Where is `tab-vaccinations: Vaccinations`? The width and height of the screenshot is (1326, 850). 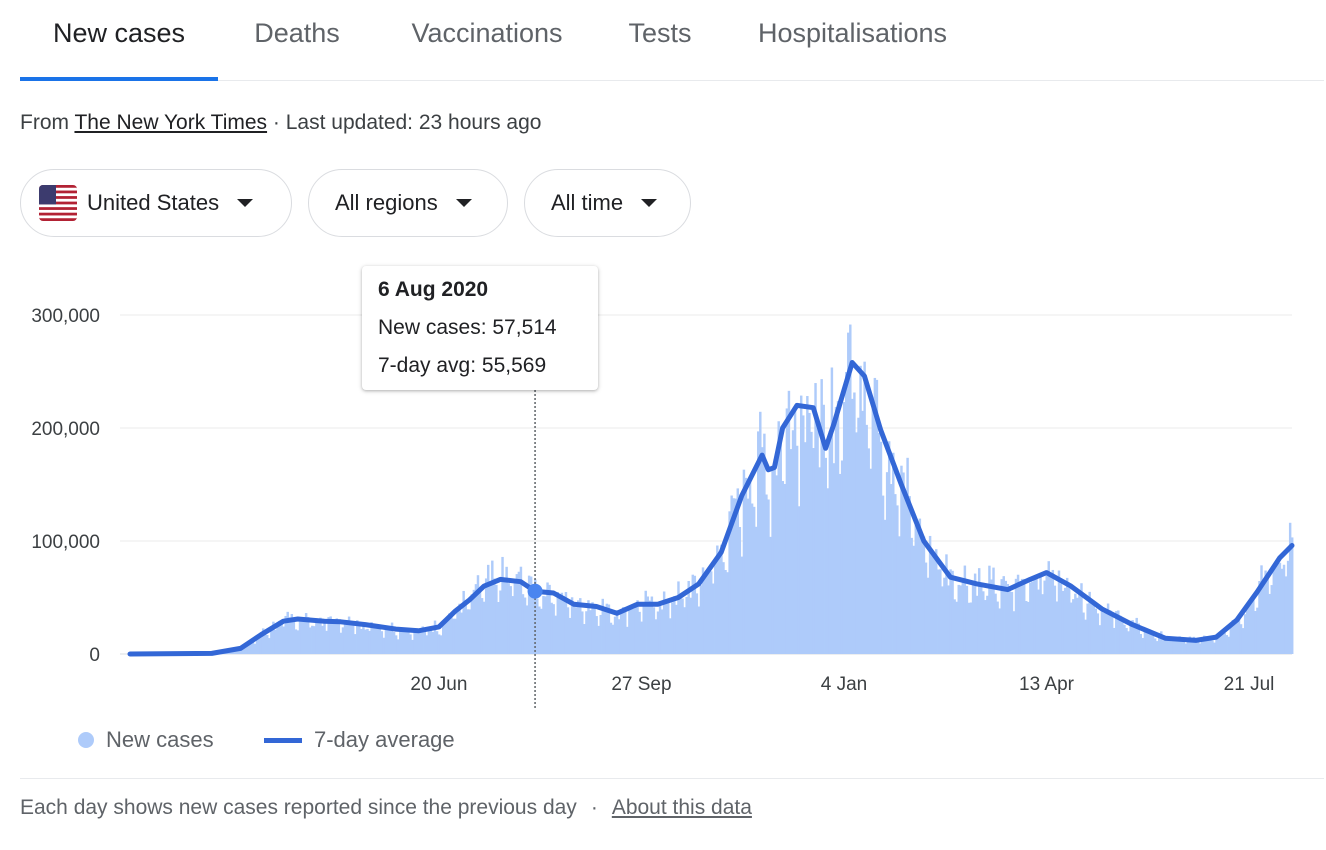
tab-vaccinations: Vaccinations is located at coordinates (487, 33).